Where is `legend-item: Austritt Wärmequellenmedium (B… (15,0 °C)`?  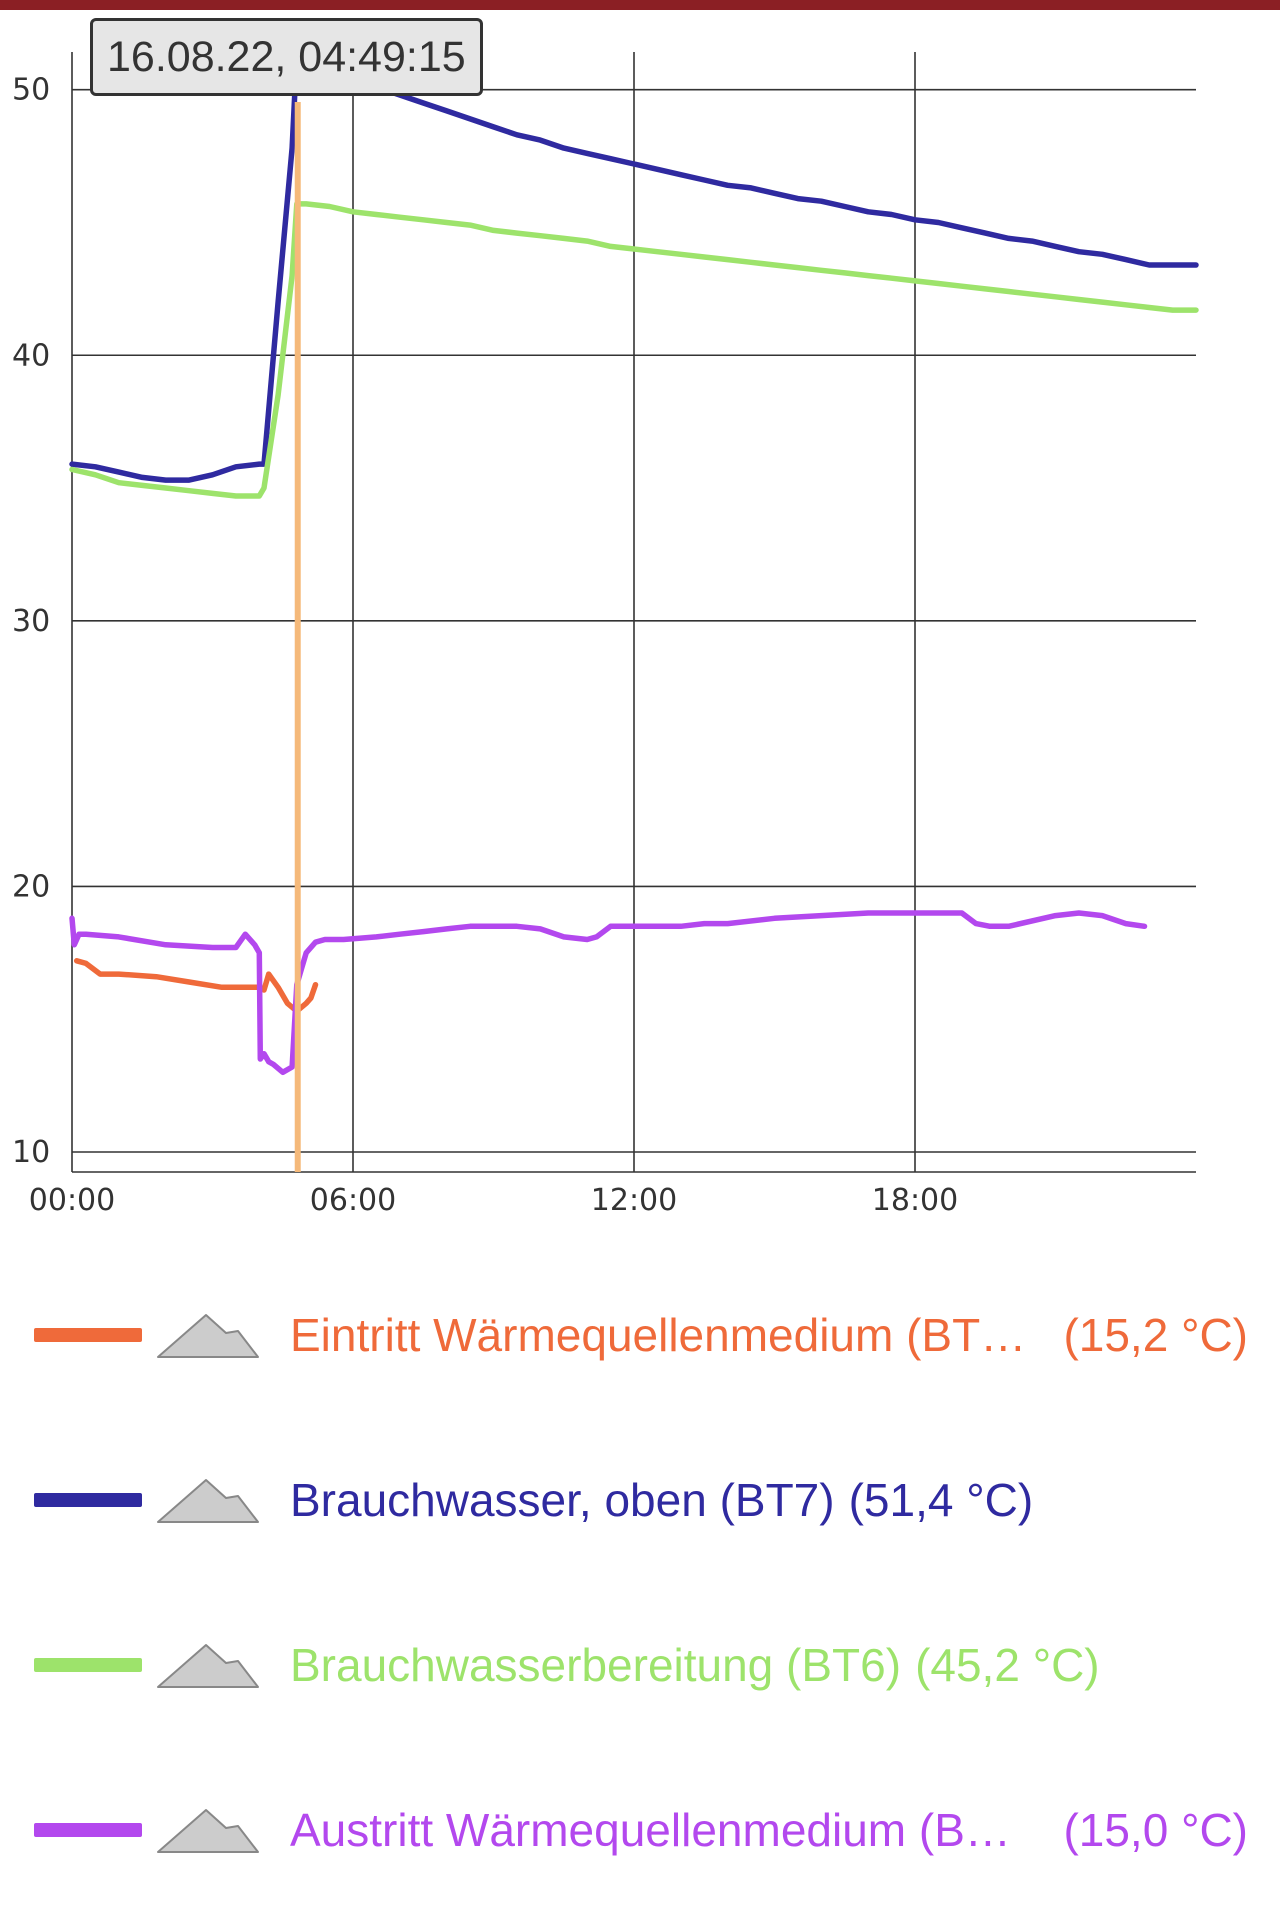 legend-item: Austritt Wärmequellenmedium (B… (15,0 °C) is located at coordinates (640, 1830).